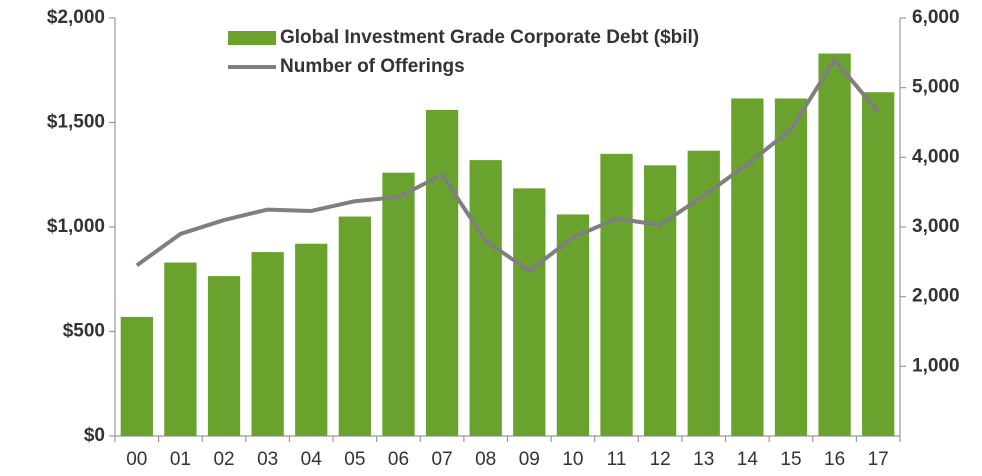  I want to click on legend-swatch, so click(252, 38).